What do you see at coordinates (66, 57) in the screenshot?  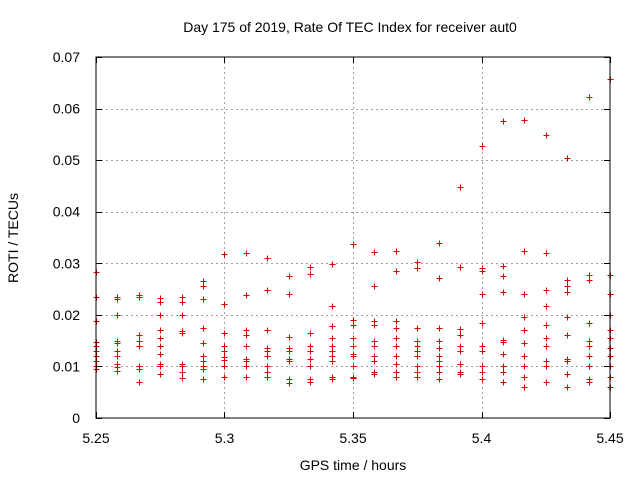 I see `y-tick-label: 0.07` at bounding box center [66, 57].